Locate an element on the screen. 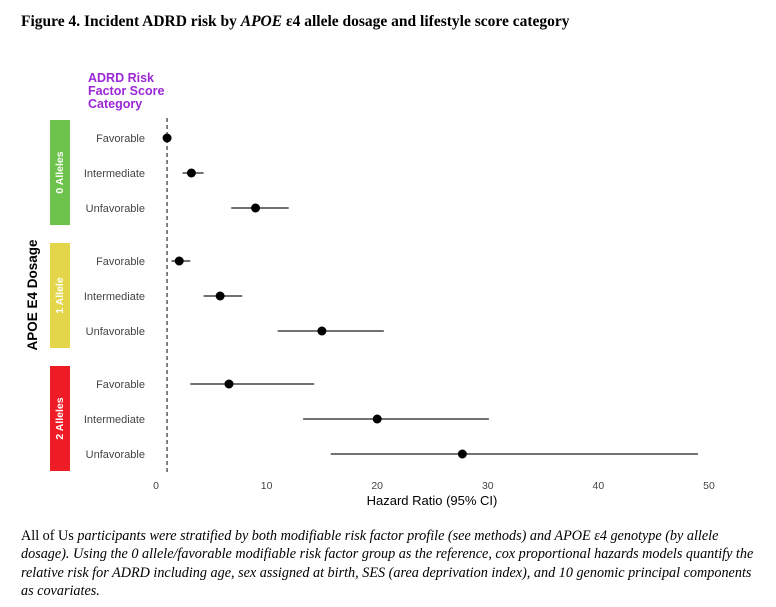 The image size is (776, 607). x-tick-label: 20 is located at coordinates (377, 486).